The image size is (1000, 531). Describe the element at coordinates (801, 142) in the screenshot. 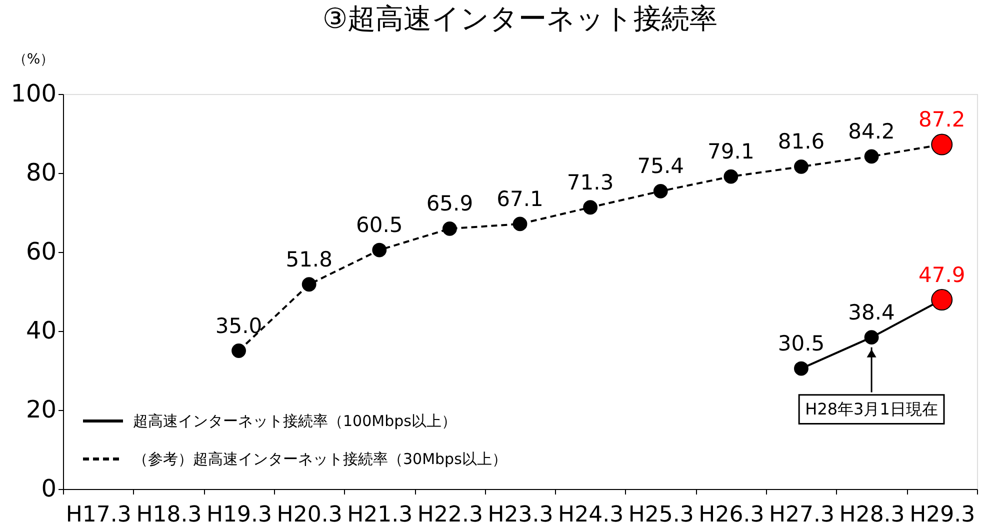

I see `data-label: 81.6` at that location.